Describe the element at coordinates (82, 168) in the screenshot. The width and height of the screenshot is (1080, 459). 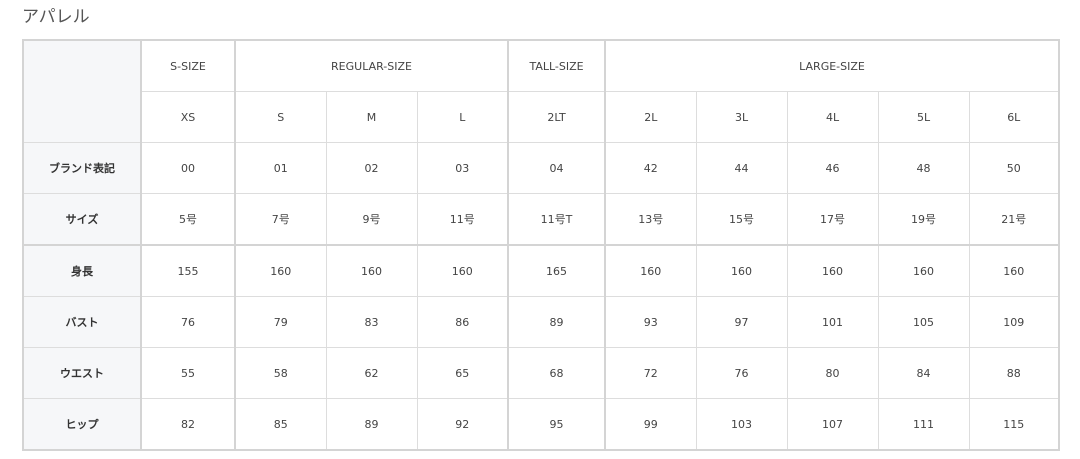
I see `row-label: ブランド表記` at that location.